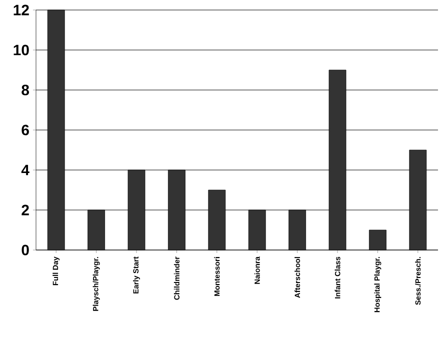 Image resolution: width=443 pixels, height=351 pixels. What do you see at coordinates (25, 170) in the screenshot?
I see `y-tick-label: 4` at bounding box center [25, 170].